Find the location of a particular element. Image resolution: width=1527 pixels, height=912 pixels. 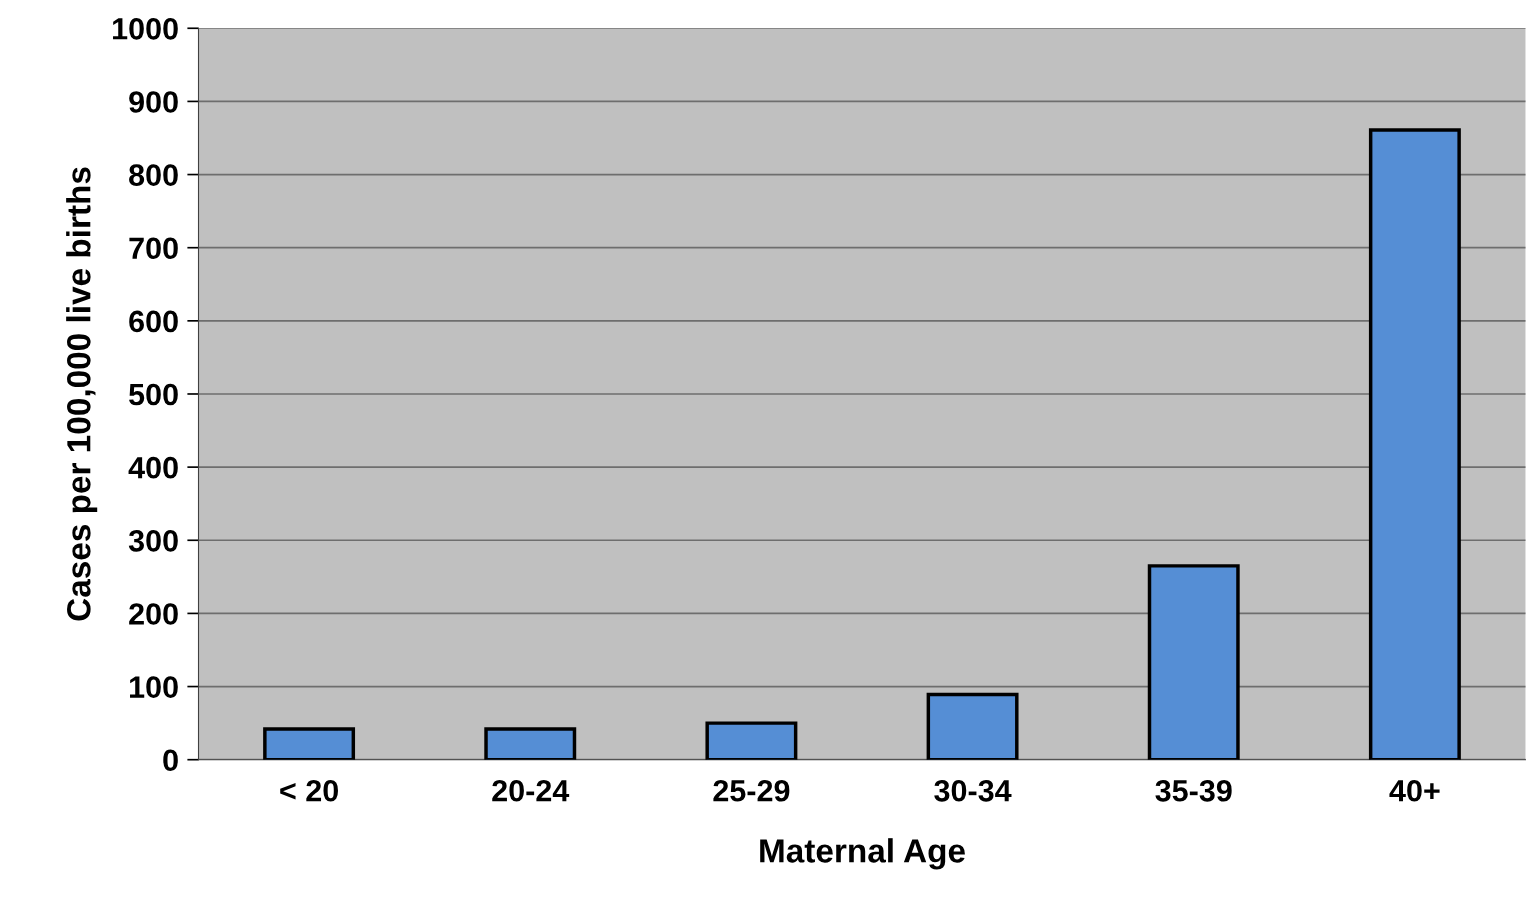

x-tick-label: 20-24 is located at coordinates (531, 790).